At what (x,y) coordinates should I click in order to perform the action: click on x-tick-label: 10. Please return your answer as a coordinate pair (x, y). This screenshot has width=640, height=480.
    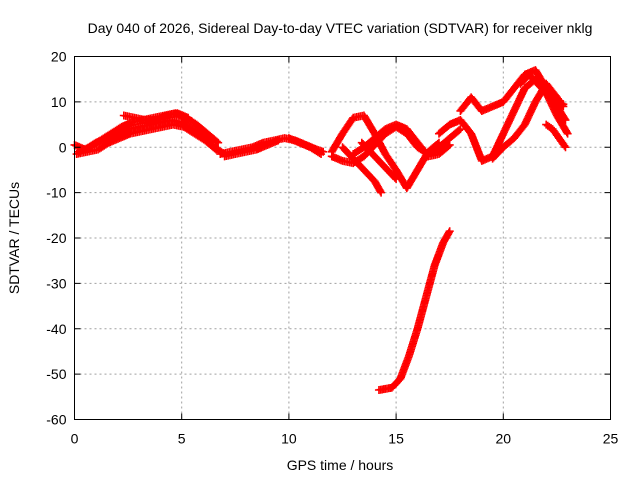
    Looking at the image, I should click on (289, 439).